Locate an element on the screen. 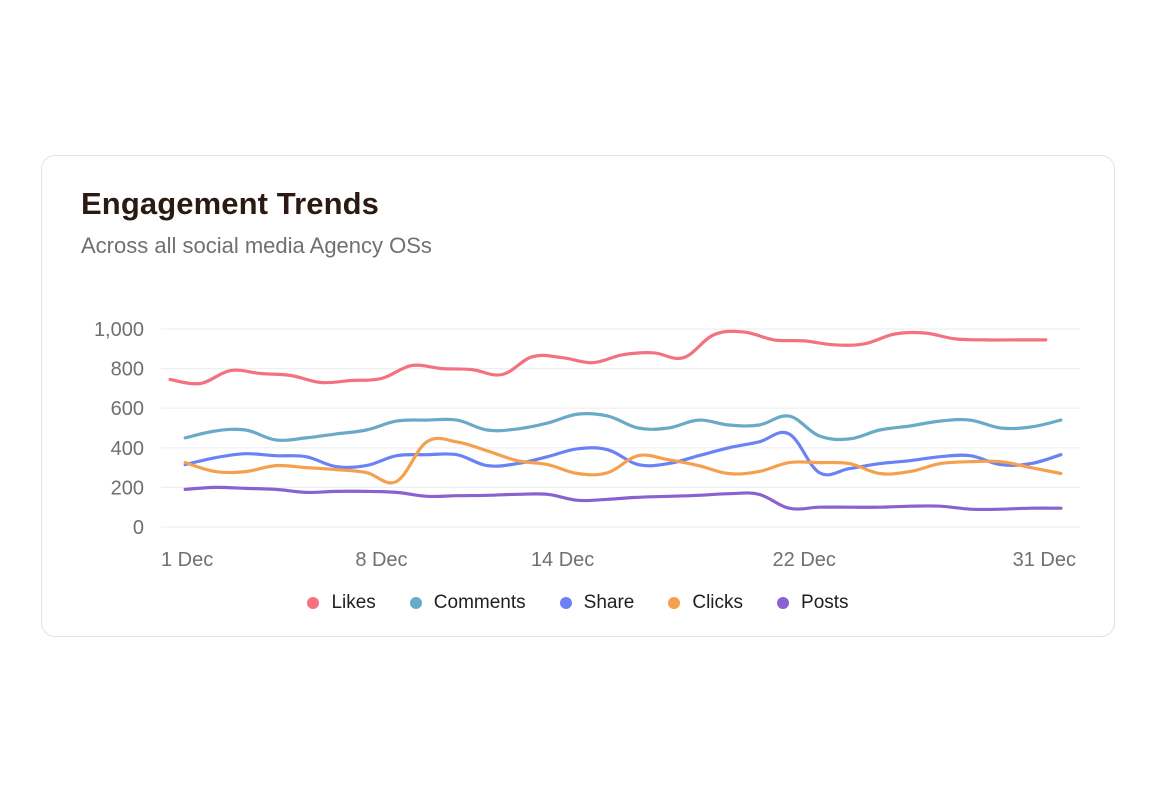 The image size is (1158, 792). legend-item-likes: Likes is located at coordinates (341, 603).